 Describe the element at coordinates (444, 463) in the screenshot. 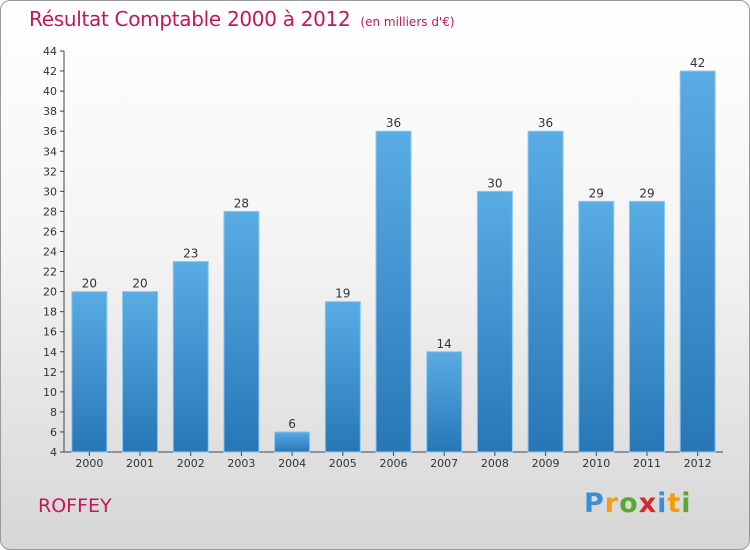

I see `x-tick-label-2007: 2007` at that location.